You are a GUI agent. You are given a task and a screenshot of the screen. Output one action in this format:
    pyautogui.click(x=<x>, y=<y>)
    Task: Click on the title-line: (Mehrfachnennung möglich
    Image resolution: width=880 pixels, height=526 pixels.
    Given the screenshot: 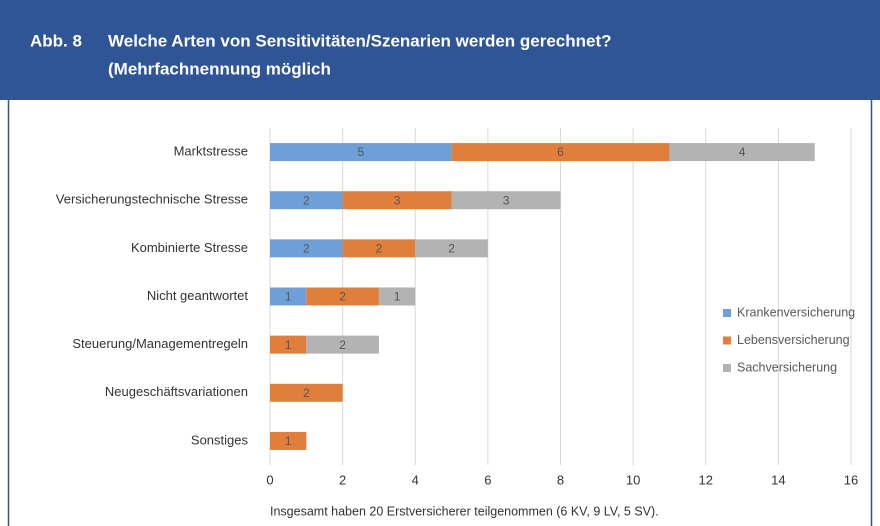 What is the action you would take?
    pyautogui.click(x=219, y=68)
    